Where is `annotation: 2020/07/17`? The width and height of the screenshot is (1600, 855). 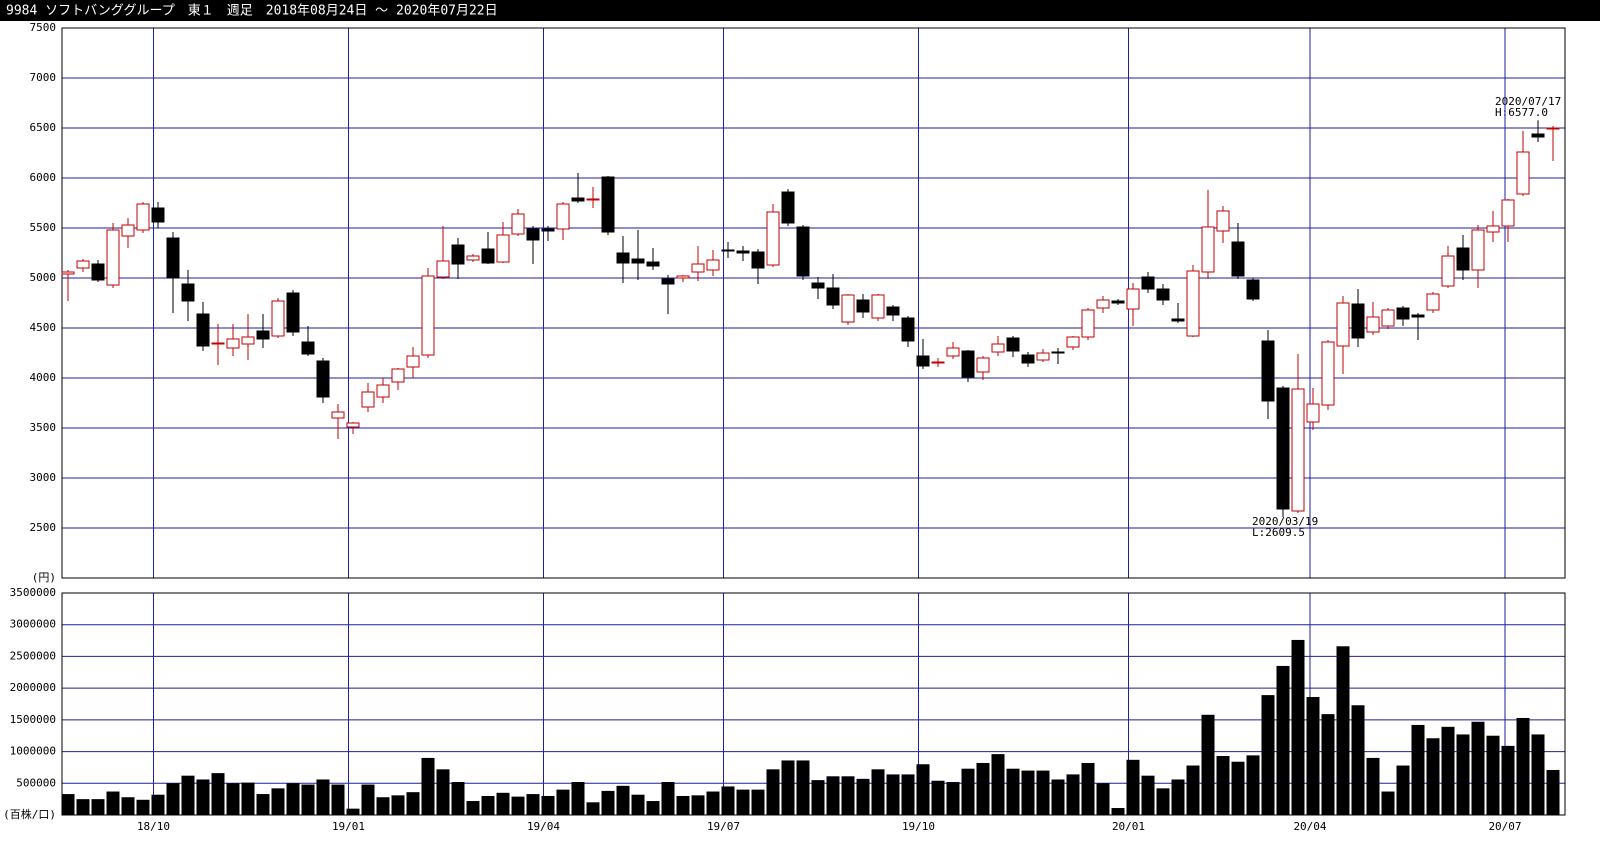
annotation: 2020/07/17 is located at coordinates (1528, 101).